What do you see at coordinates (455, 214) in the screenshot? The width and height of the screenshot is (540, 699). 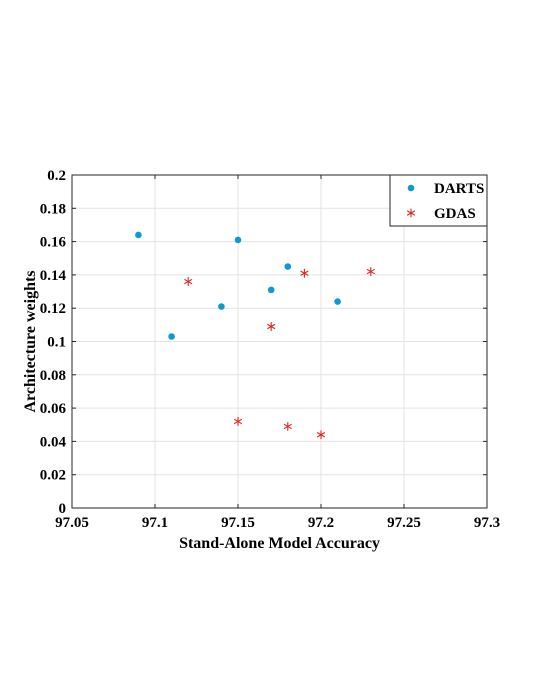 I see `legend-label-gdas: GDAS` at bounding box center [455, 214].